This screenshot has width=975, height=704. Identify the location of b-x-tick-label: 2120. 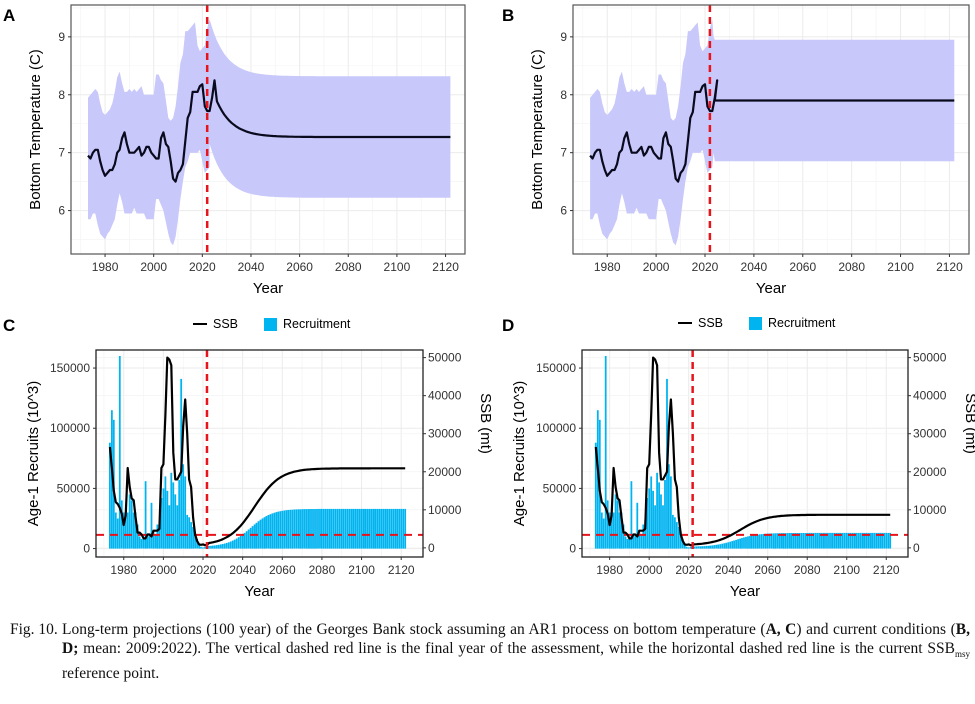
(949, 267).